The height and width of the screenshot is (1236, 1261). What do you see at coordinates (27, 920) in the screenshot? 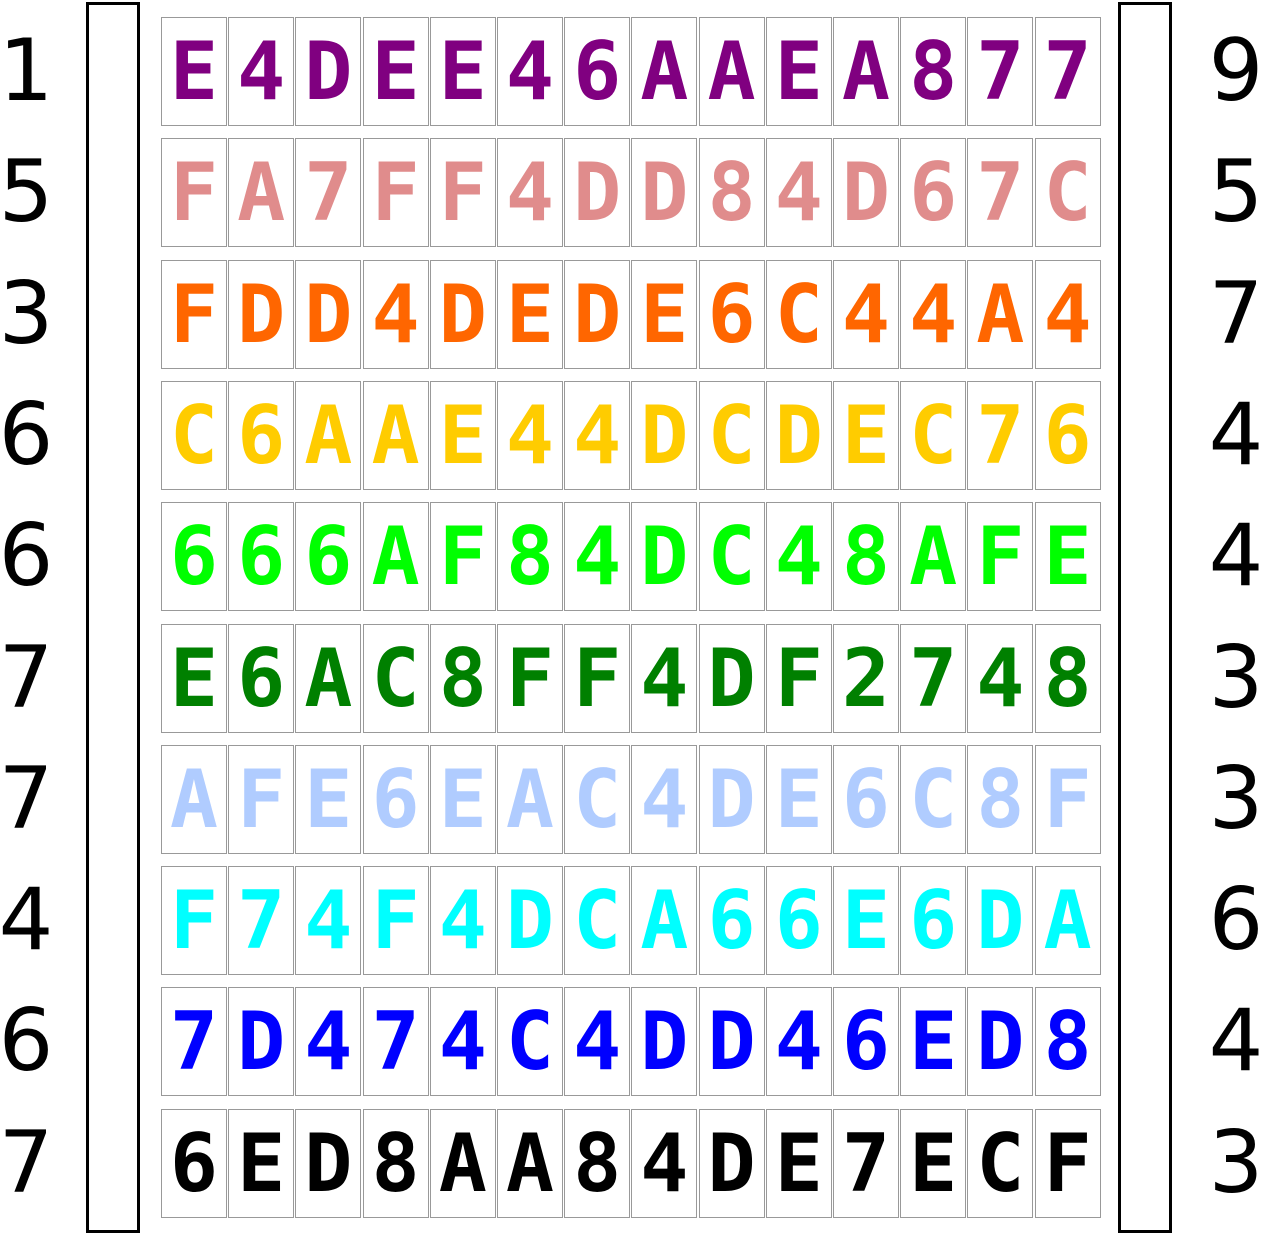
I see `row-number-left: 4` at bounding box center [27, 920].